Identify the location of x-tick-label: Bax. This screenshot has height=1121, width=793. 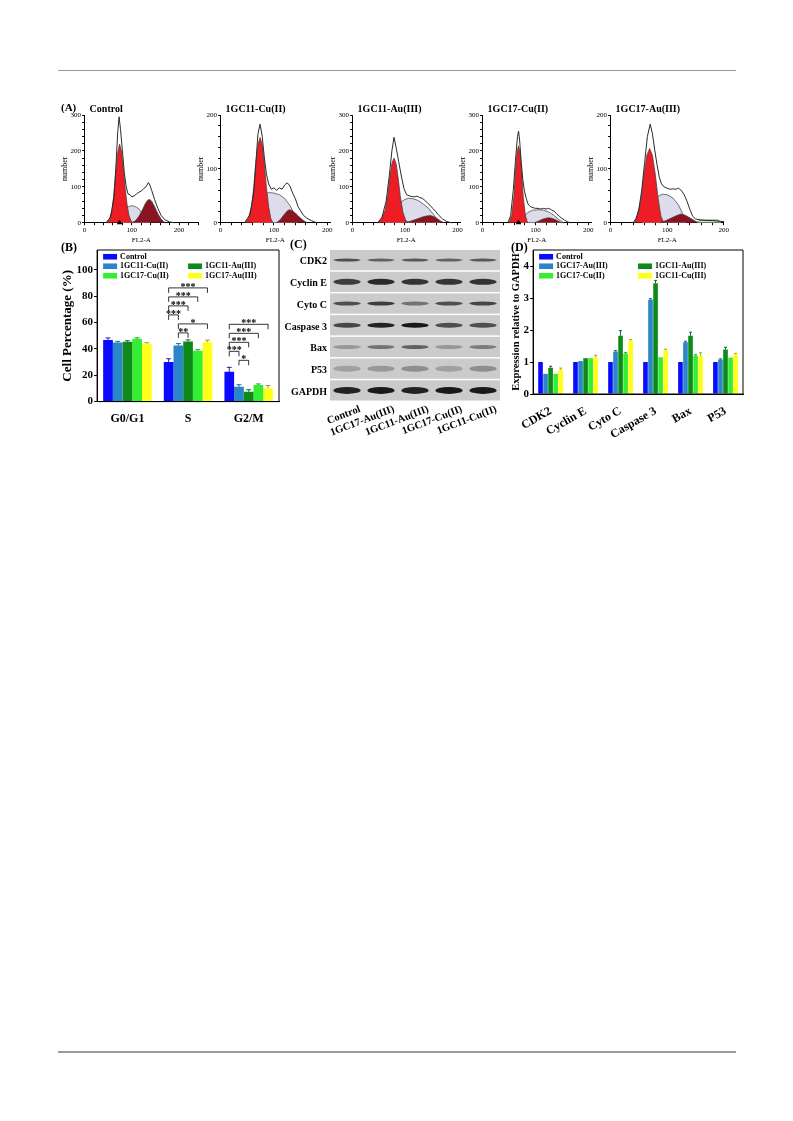
(681, 414).